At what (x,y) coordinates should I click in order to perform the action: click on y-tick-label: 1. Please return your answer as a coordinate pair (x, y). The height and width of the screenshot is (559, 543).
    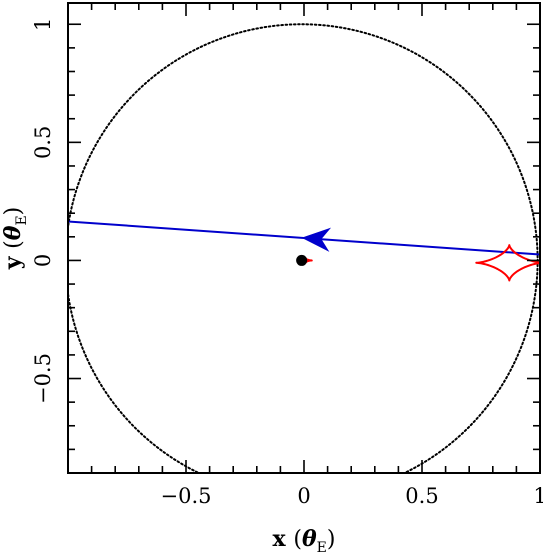
    Looking at the image, I should click on (43, 24).